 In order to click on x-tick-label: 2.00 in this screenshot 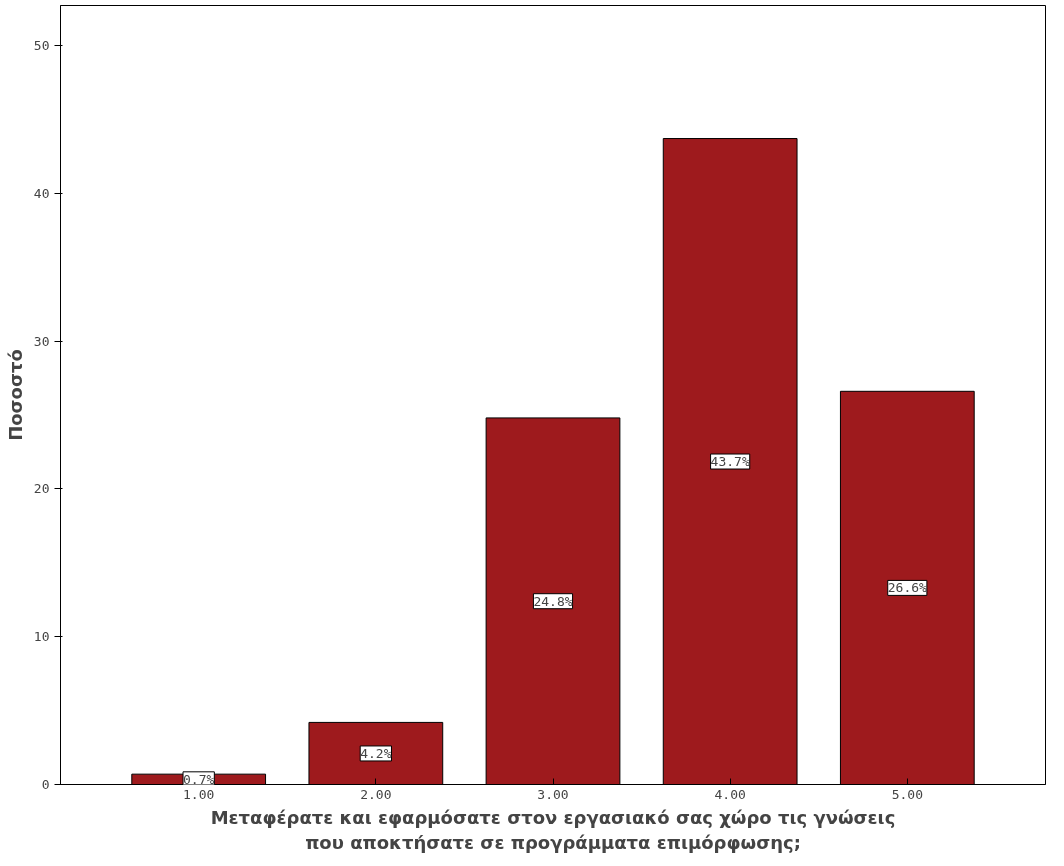, I will do `click(376, 794)`.